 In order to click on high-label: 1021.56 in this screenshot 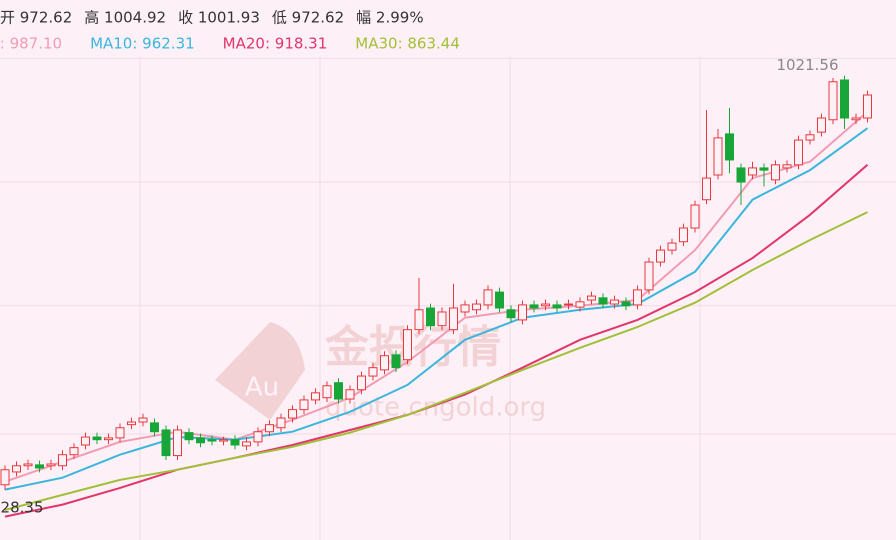, I will do `click(807, 65)`.